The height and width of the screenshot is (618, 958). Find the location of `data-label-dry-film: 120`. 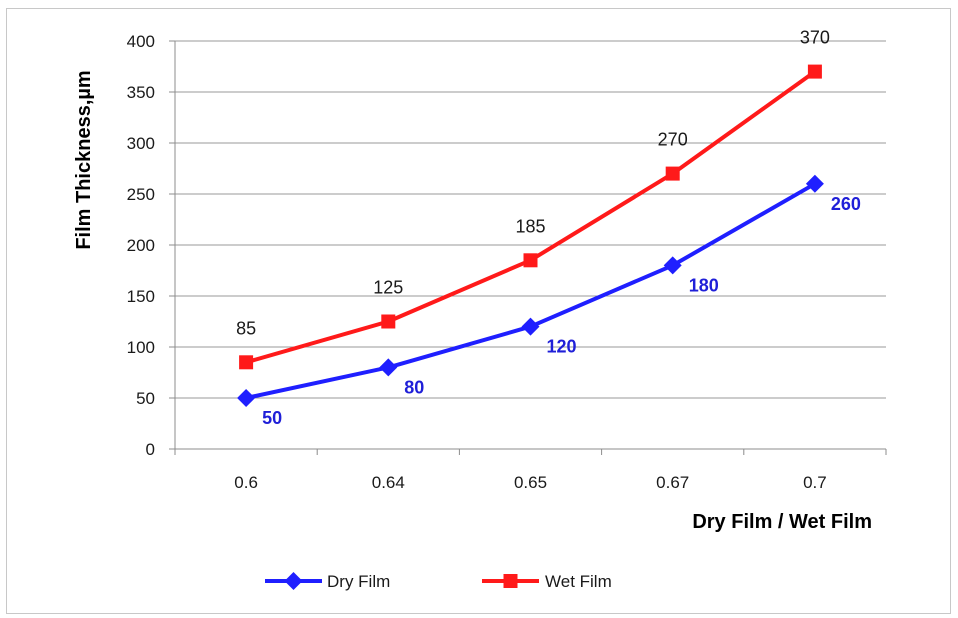

data-label-dry-film: 120 is located at coordinates (562, 347).